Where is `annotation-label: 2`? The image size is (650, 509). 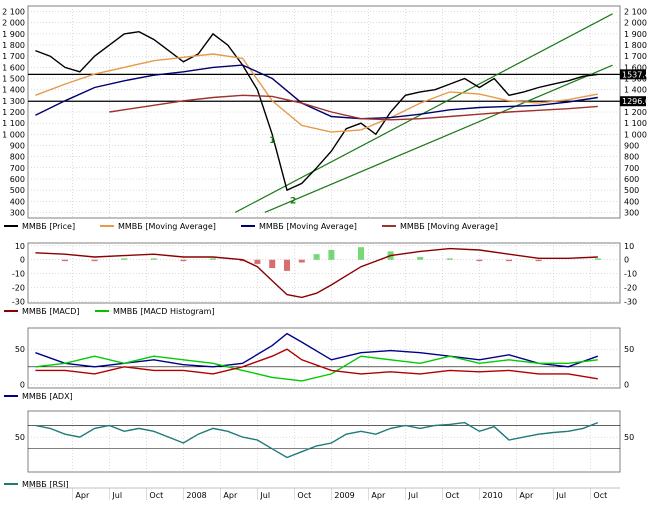 annotation-label: 2 is located at coordinates (293, 201).